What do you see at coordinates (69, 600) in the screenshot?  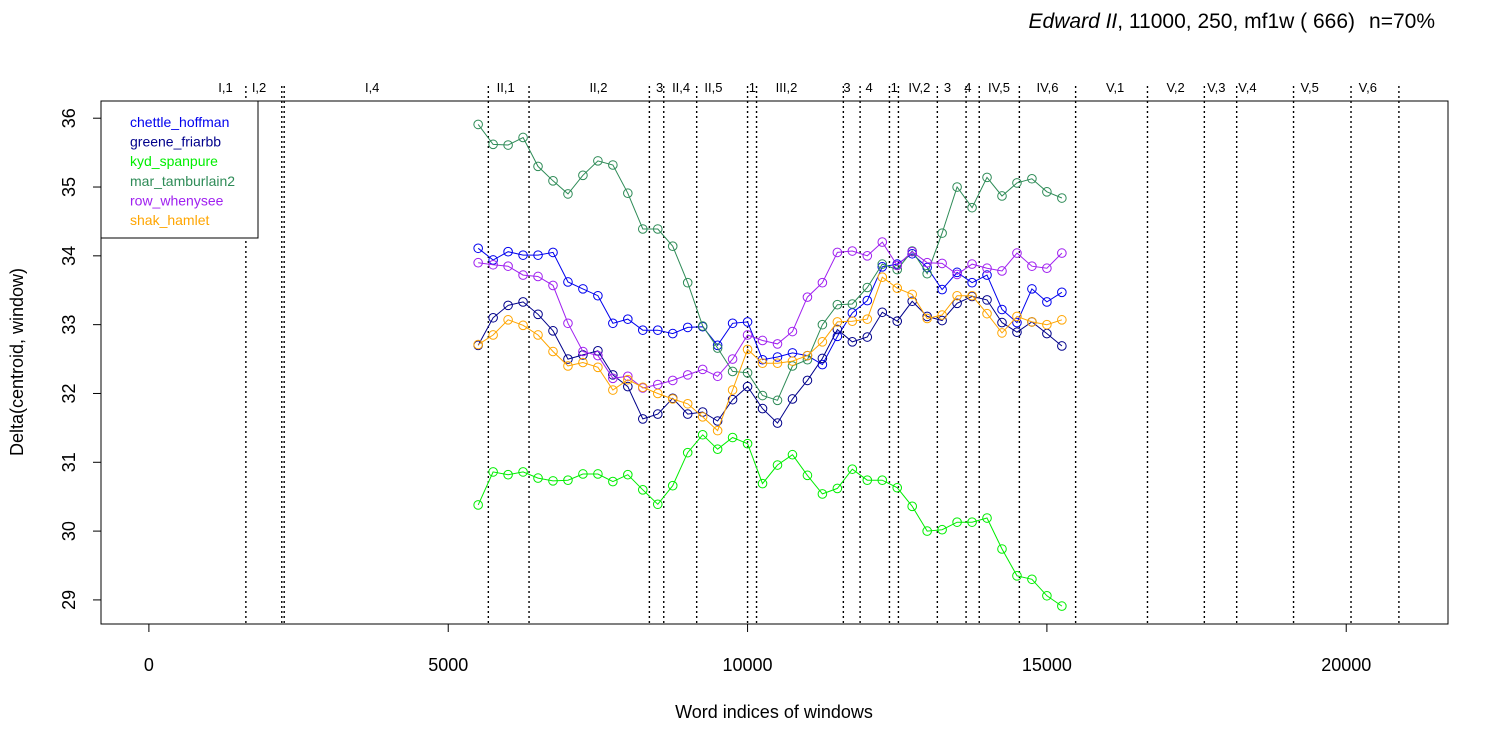 I see `y-tick-label: 29` at bounding box center [69, 600].